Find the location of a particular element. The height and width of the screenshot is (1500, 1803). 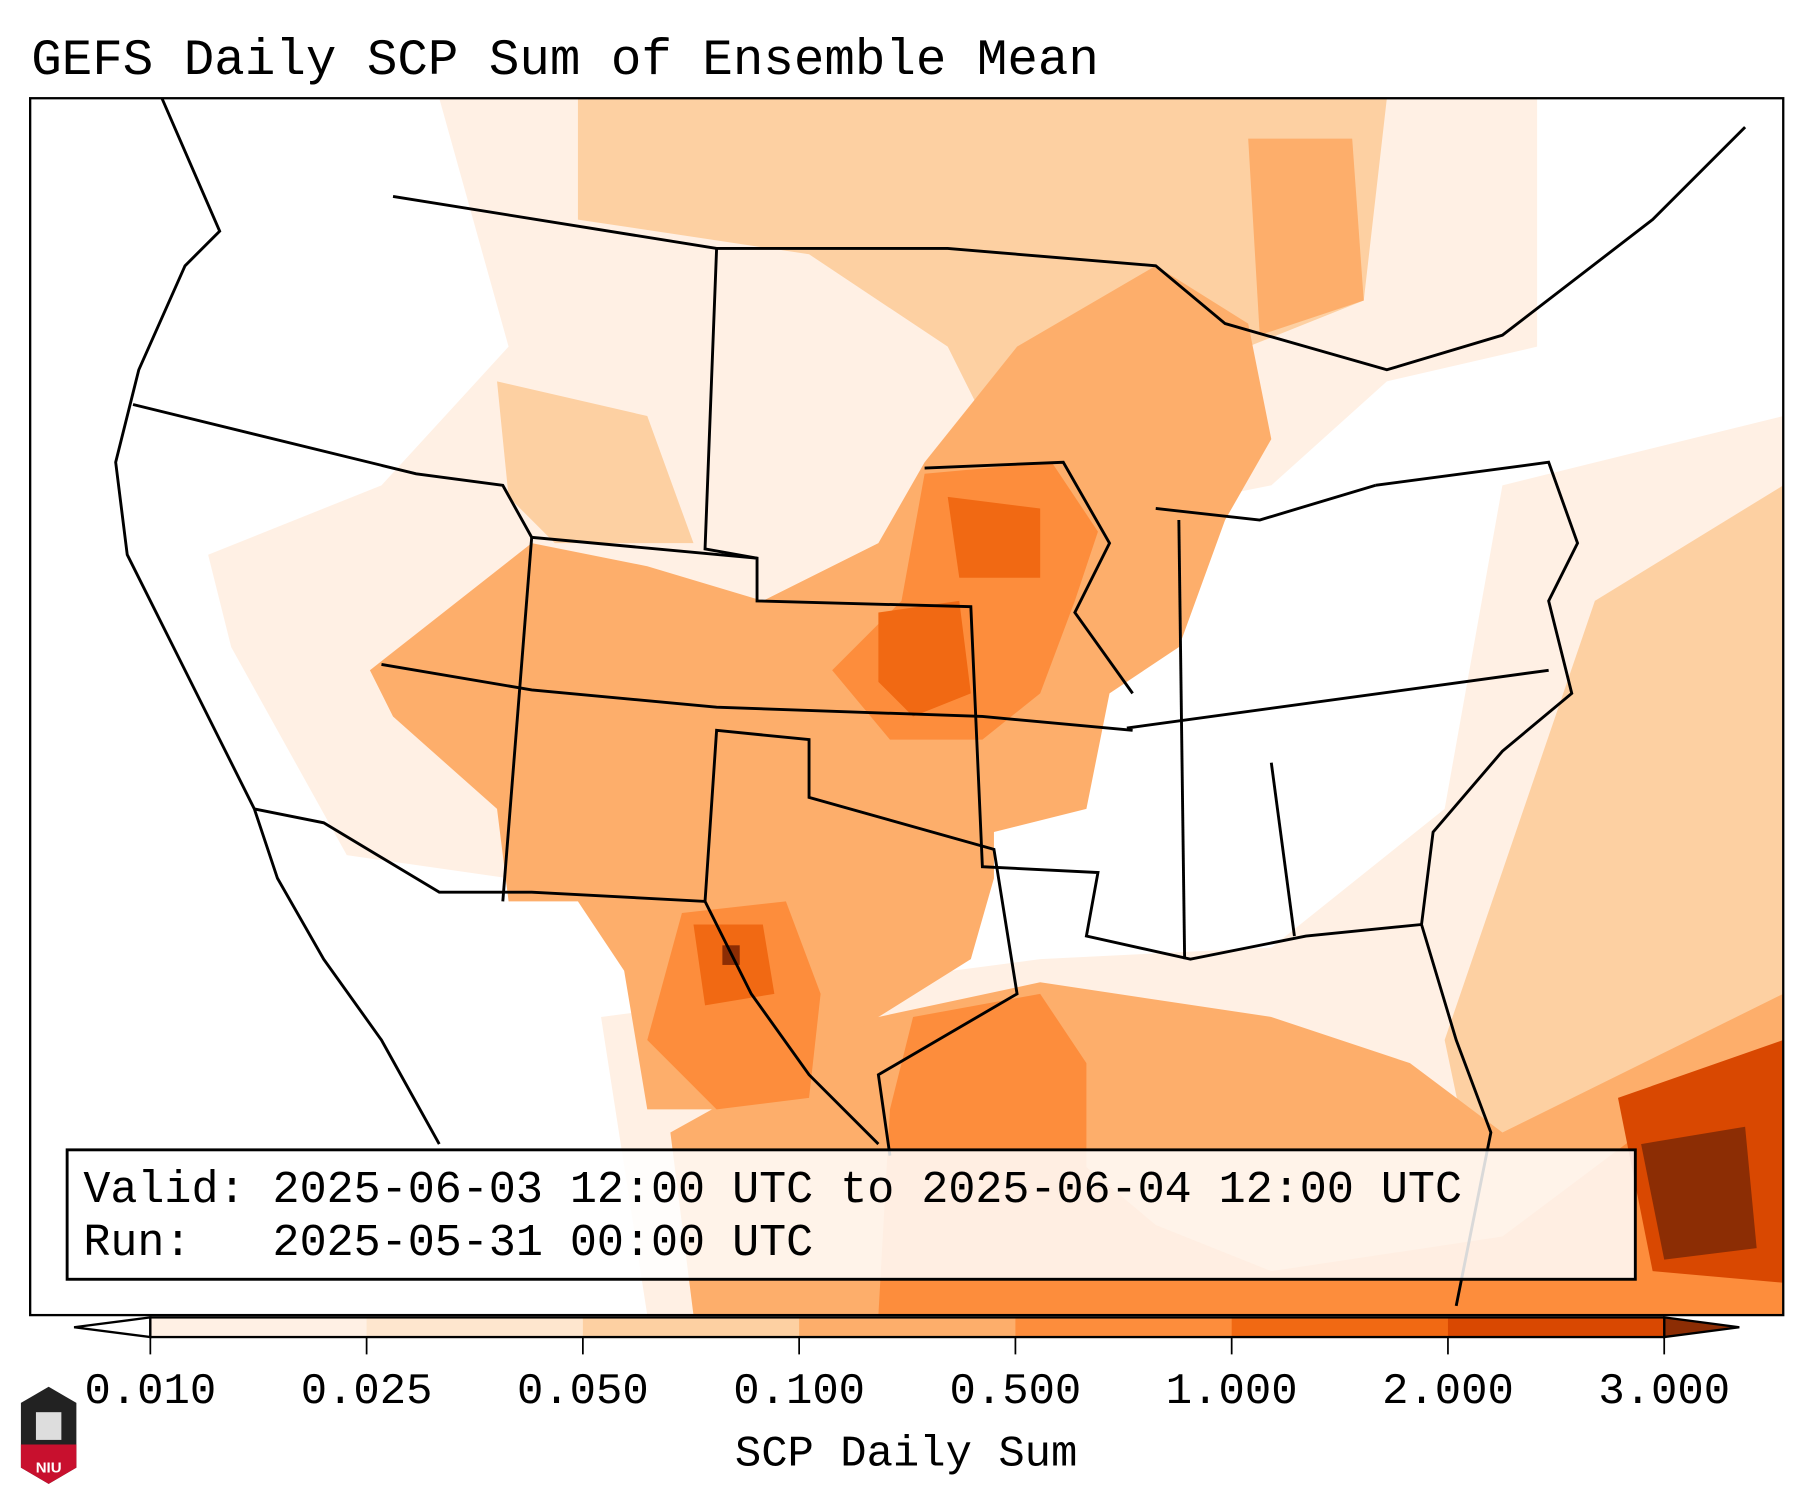

colorbar-tick-label: 0.050 is located at coordinates (583, 1392).